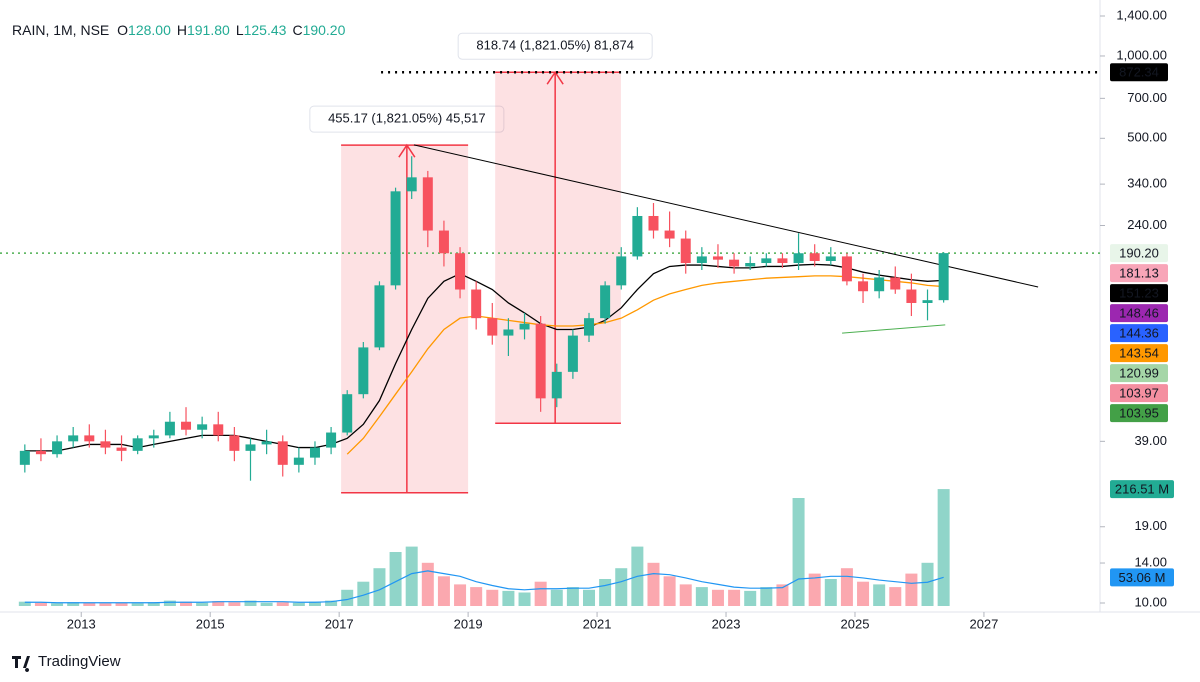 This screenshot has height=682, width=1200. I want to click on ohlc-key: O, so click(122, 30).